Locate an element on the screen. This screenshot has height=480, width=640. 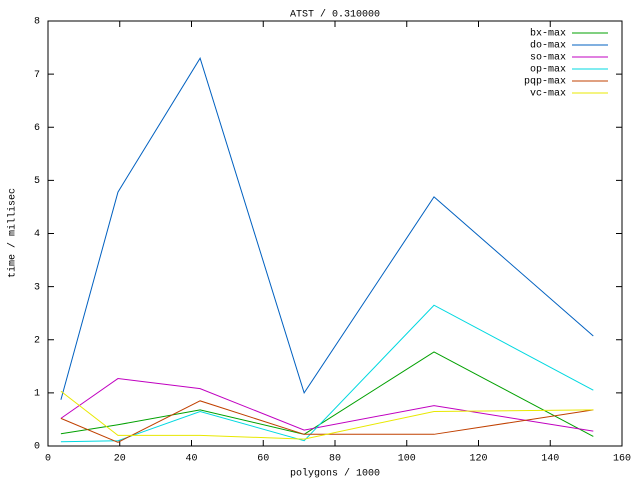
x-tick-label: 100 is located at coordinates (407, 459).